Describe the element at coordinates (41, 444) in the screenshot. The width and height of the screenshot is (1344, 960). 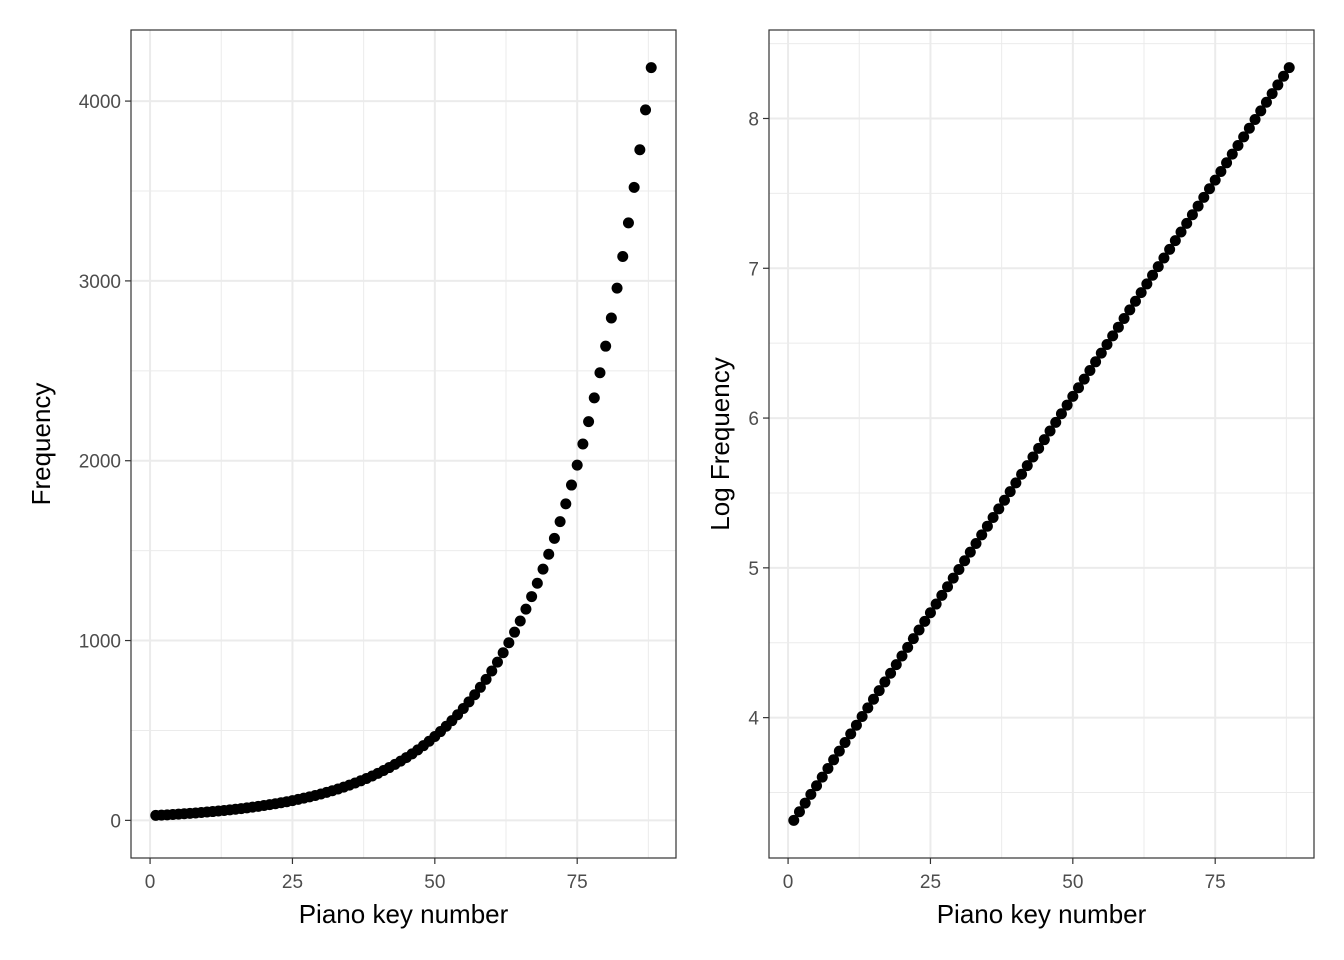
I see `left-y-axis-title: Frequency` at that location.